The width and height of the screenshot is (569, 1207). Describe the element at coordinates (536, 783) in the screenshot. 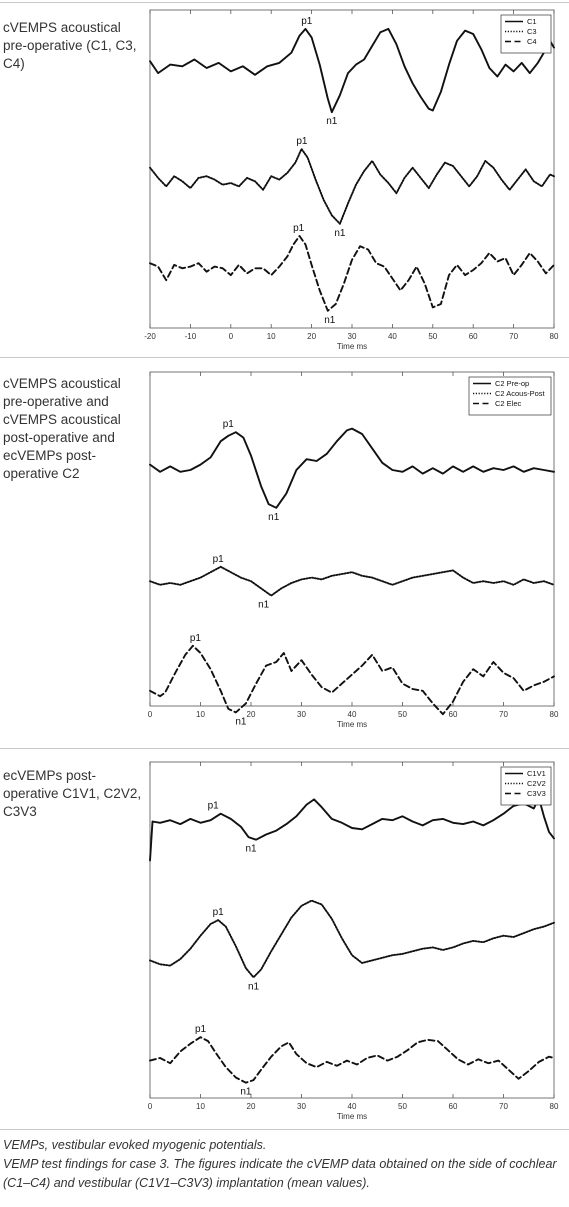

I see `legend-entry: C2V2` at that location.